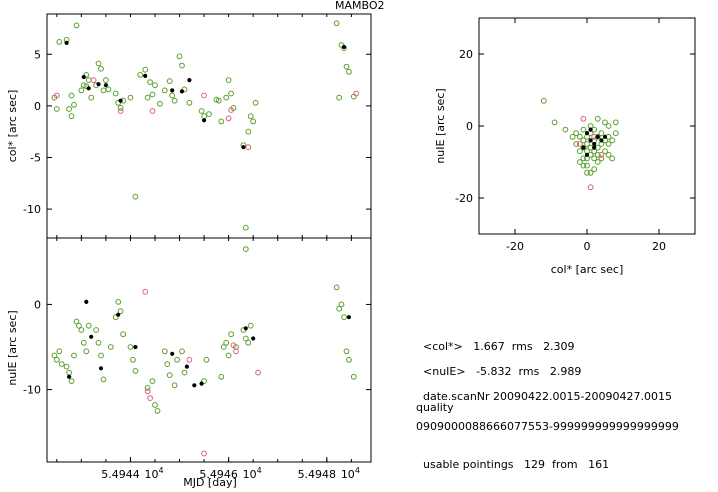 This screenshot has height=492, width=718. I want to click on x-tick-label: 0, so click(587, 246).